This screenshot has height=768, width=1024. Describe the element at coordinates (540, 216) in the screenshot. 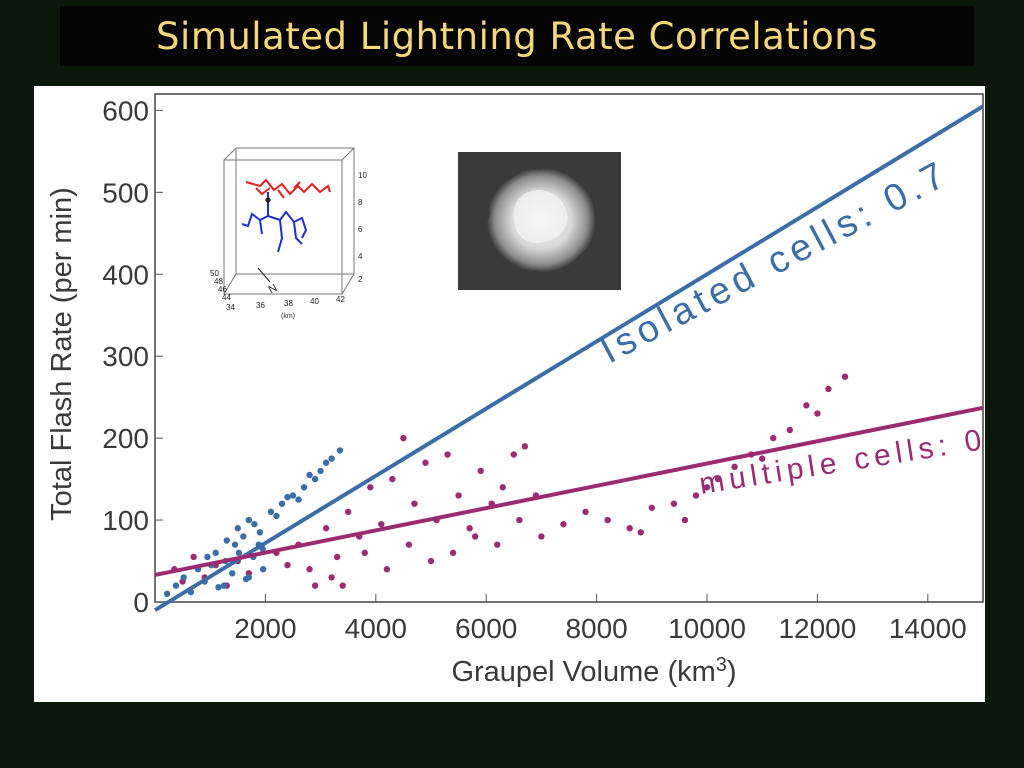

I see `graupel-particle-highlight` at that location.